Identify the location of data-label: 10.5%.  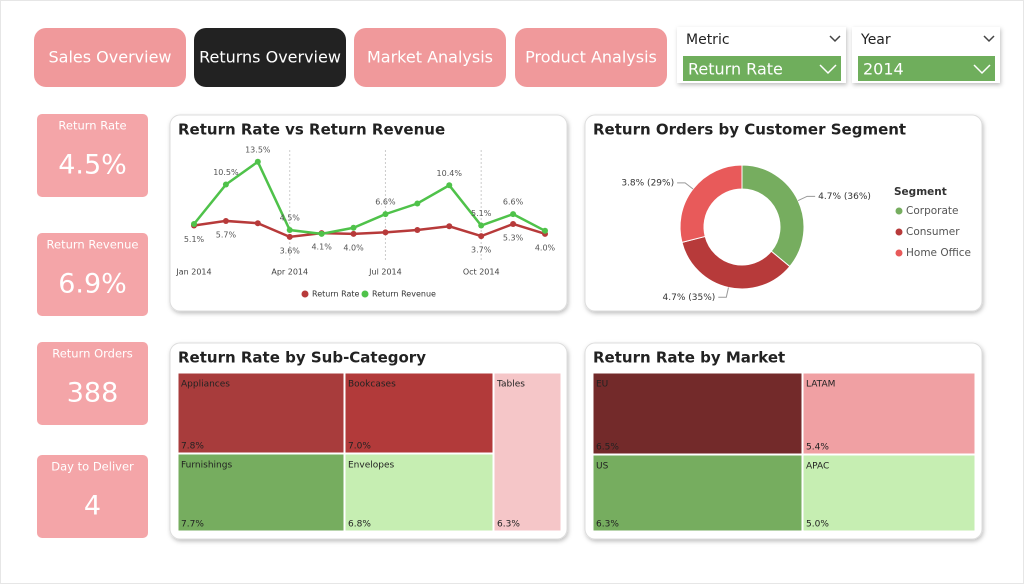
(226, 172).